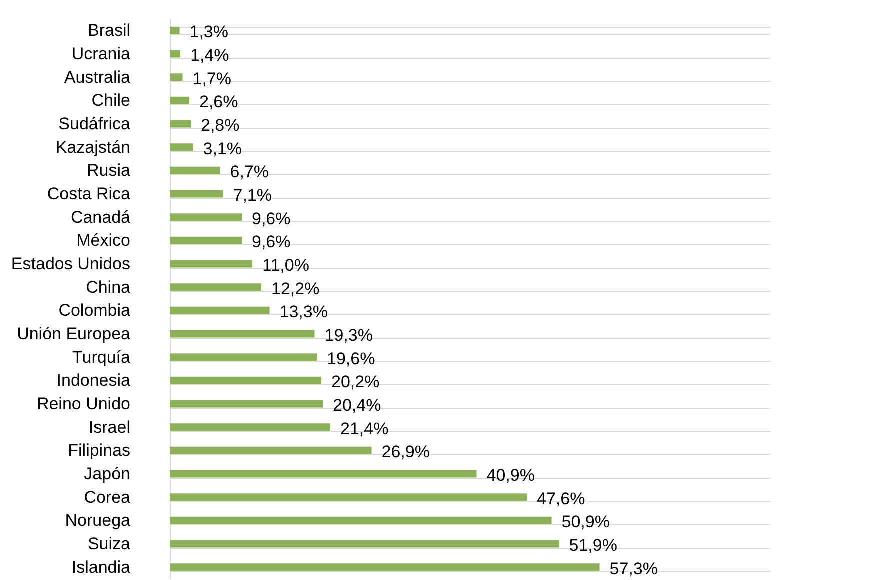 Image resolution: width=870 pixels, height=580 pixels. I want to click on y-tick-label: Ucrania, so click(102, 54).